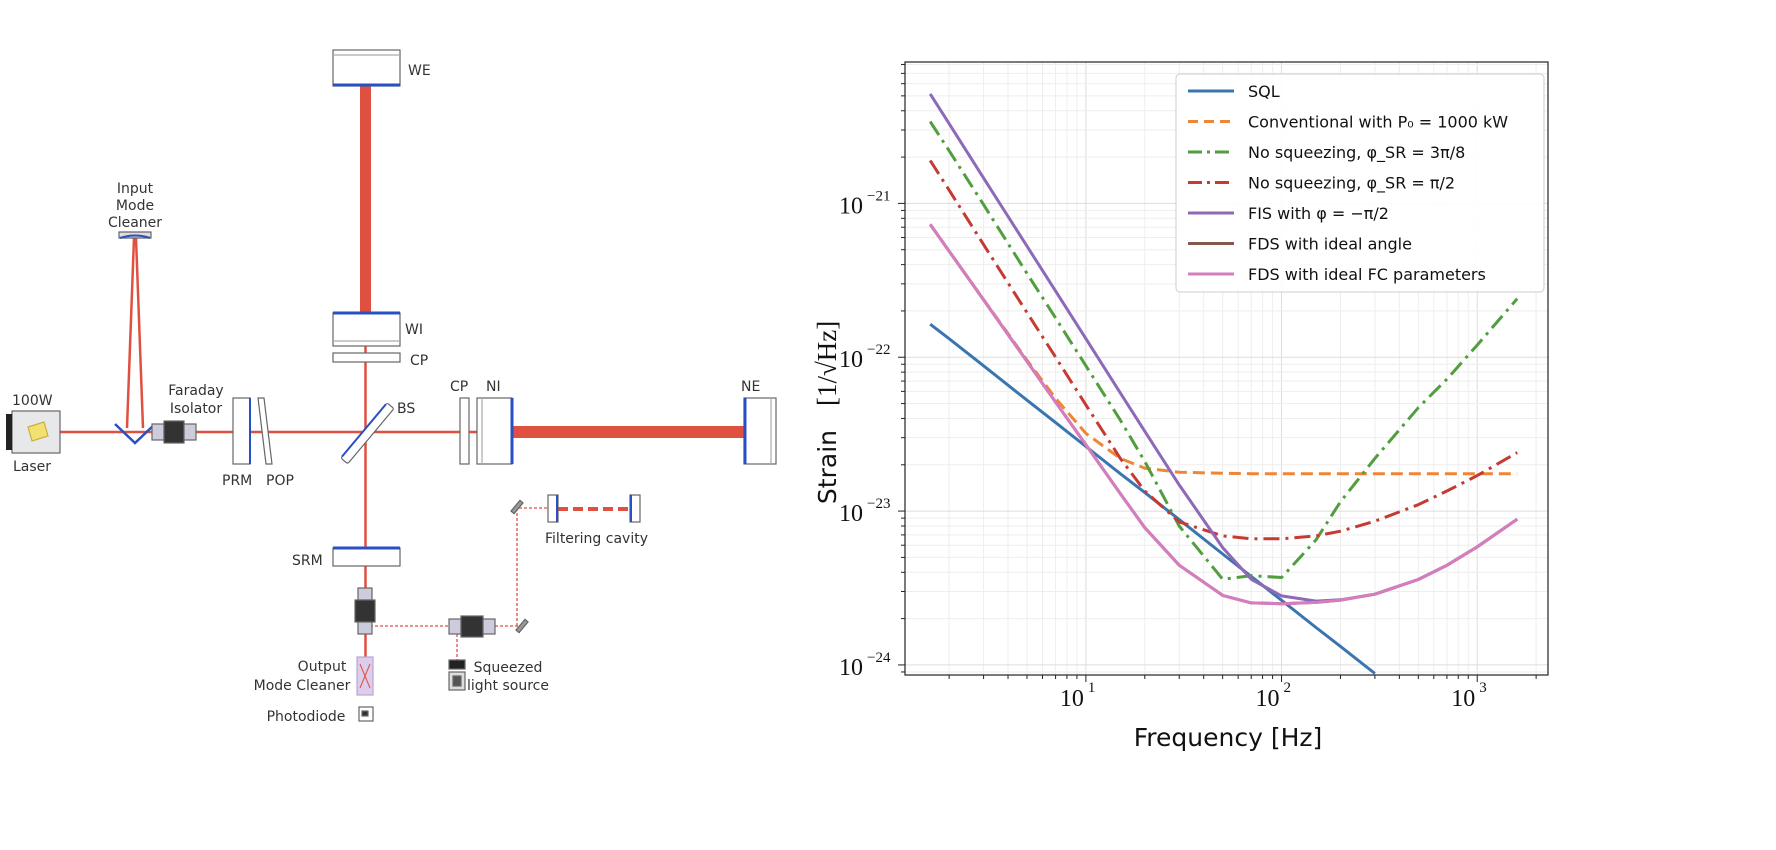 The image size is (1776, 850). I want to click on imc-beam-left, so click(130, 333).